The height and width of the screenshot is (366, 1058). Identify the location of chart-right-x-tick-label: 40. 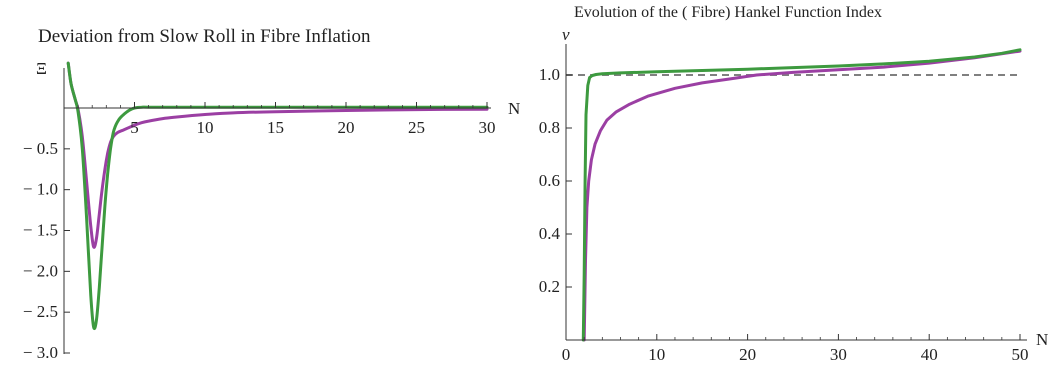
(929, 354).